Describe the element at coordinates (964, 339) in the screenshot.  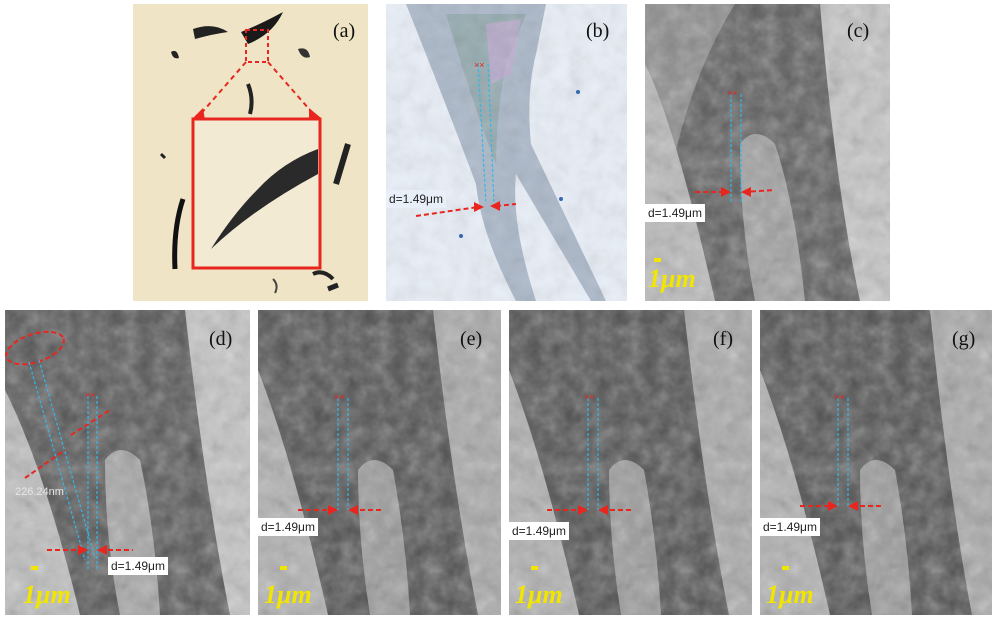
I see `panel-g-label: (g)` at that location.